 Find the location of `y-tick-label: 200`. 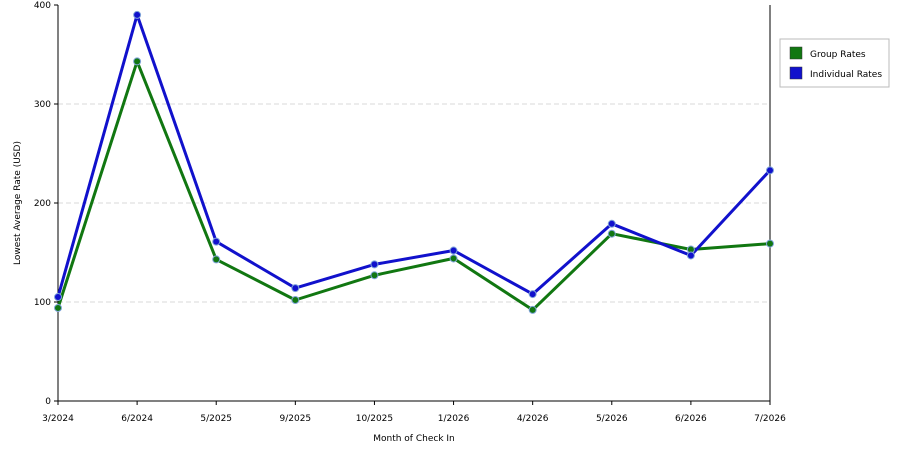

y-tick-label: 200 is located at coordinates (42, 204).